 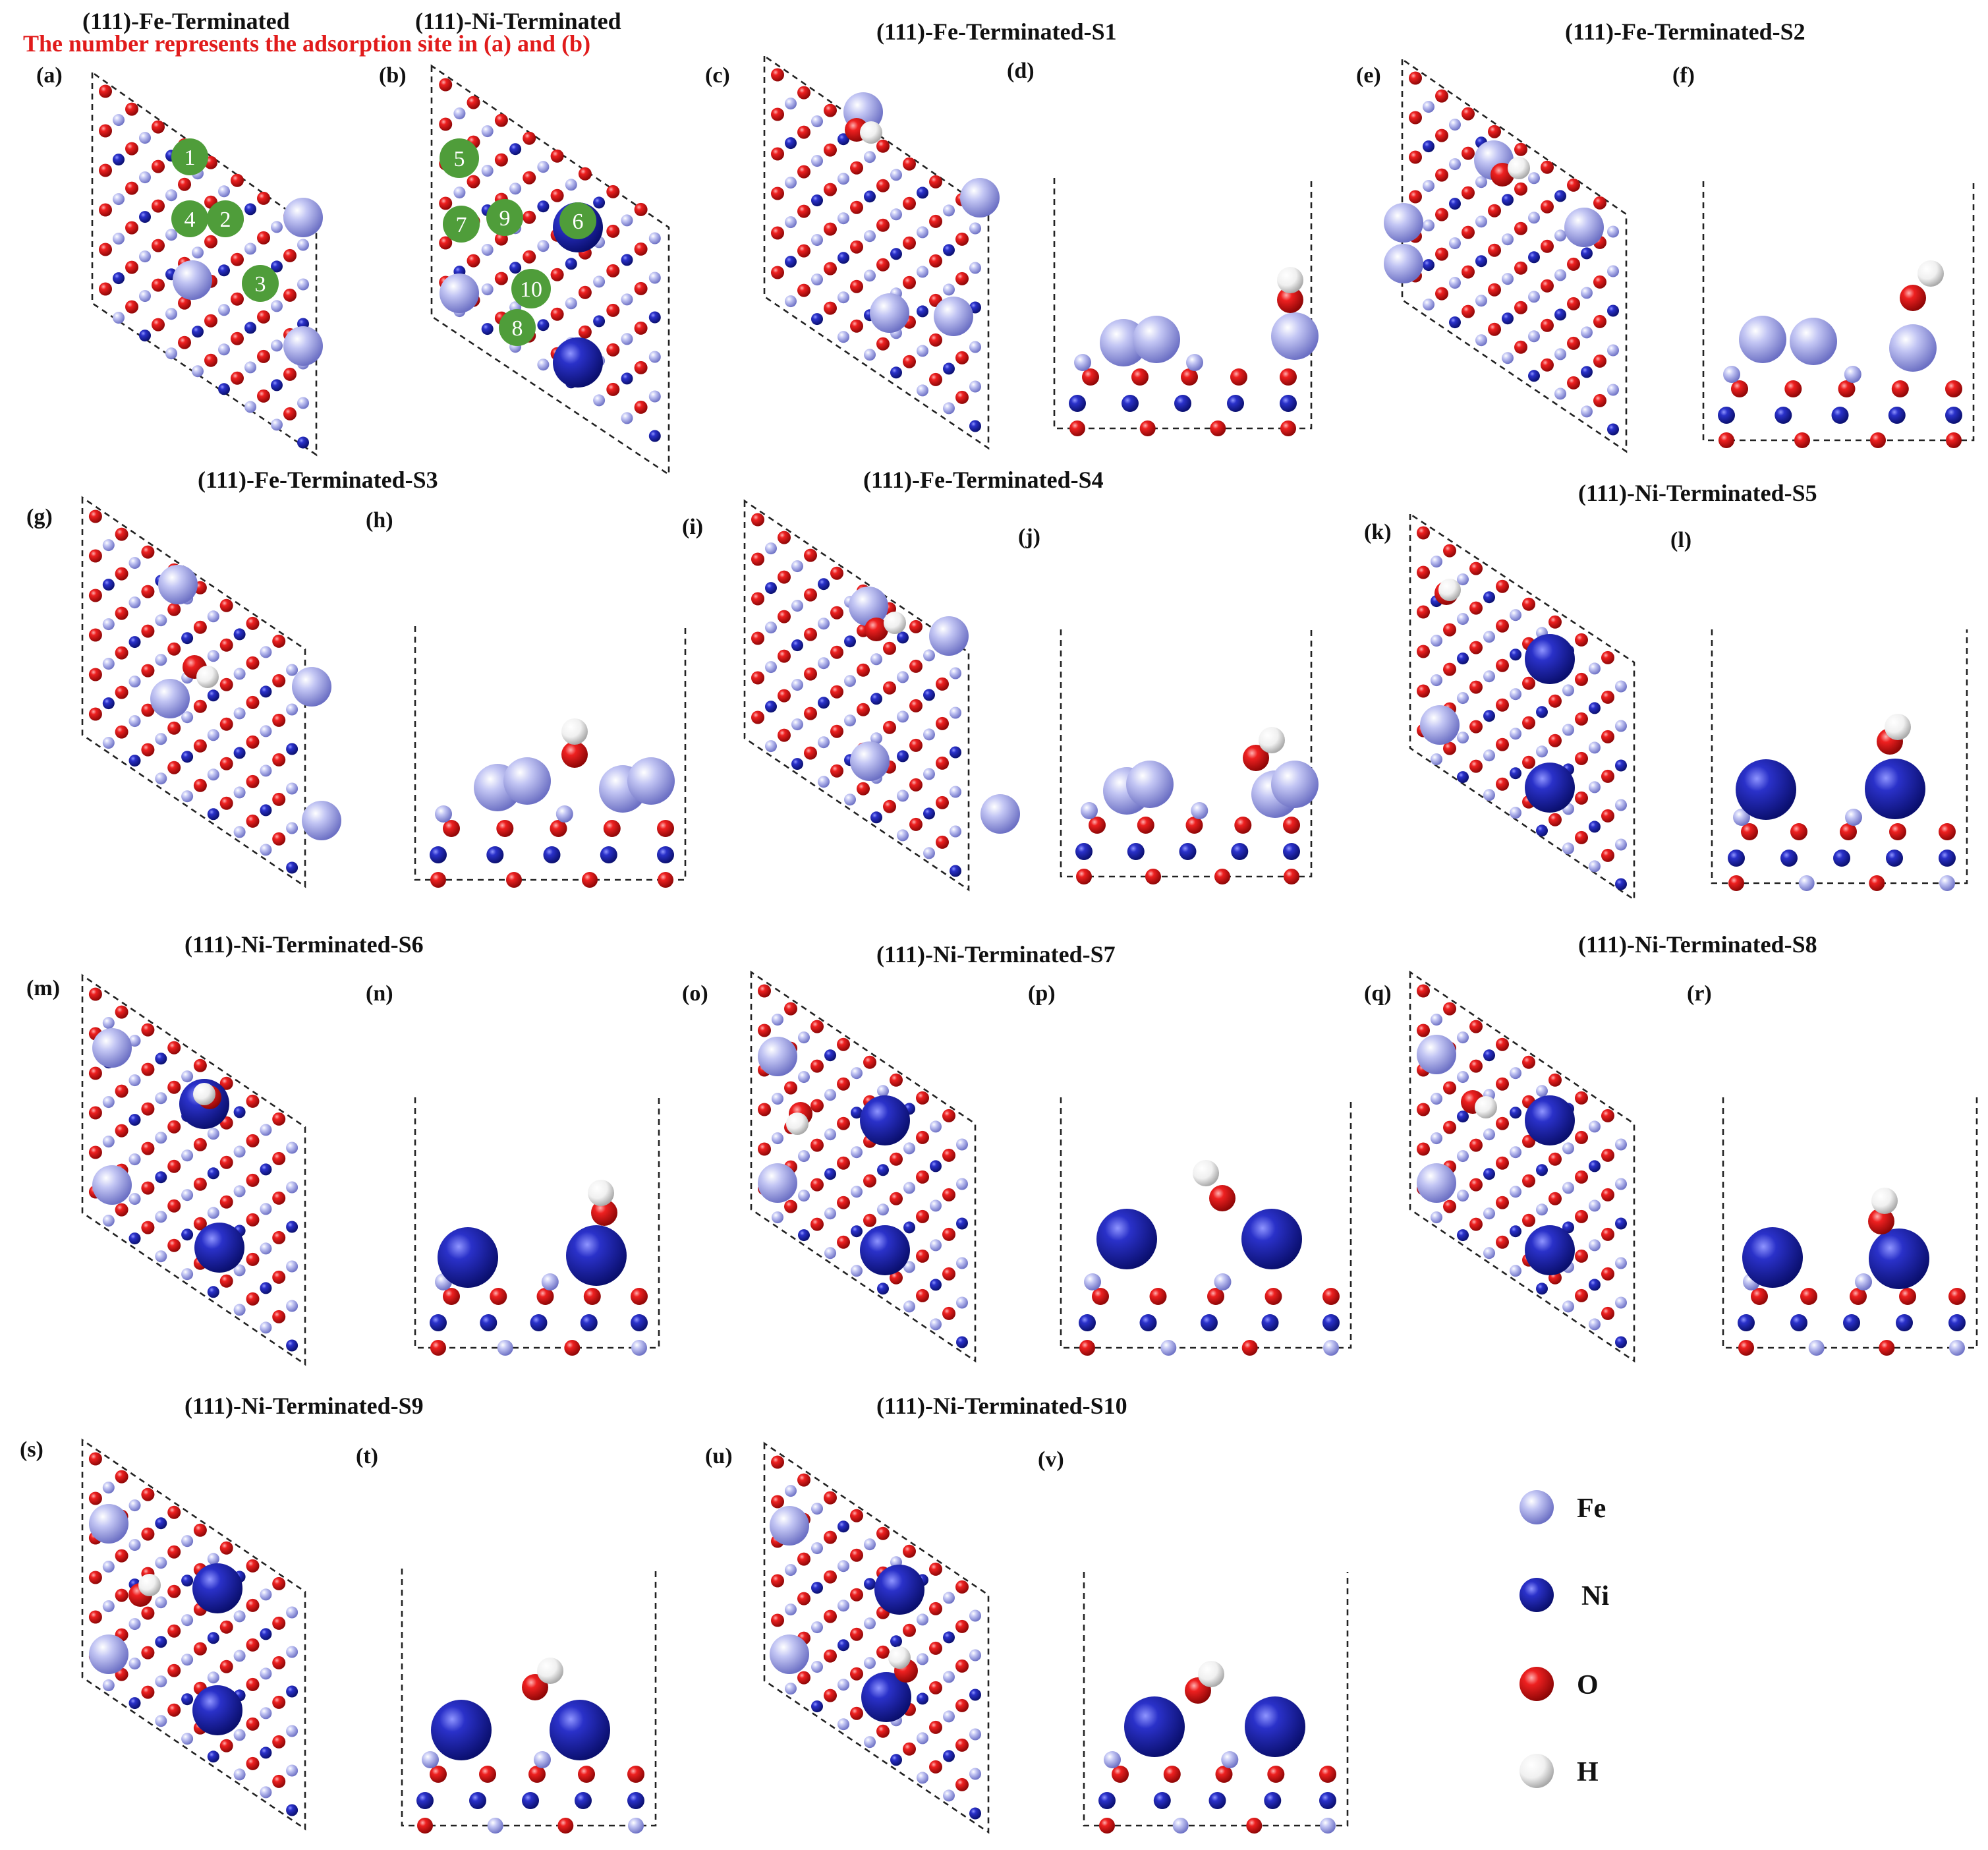 What do you see at coordinates (318, 480) in the screenshot?
I see `title-g-h: (111)-Fe-Terminated-S3` at bounding box center [318, 480].